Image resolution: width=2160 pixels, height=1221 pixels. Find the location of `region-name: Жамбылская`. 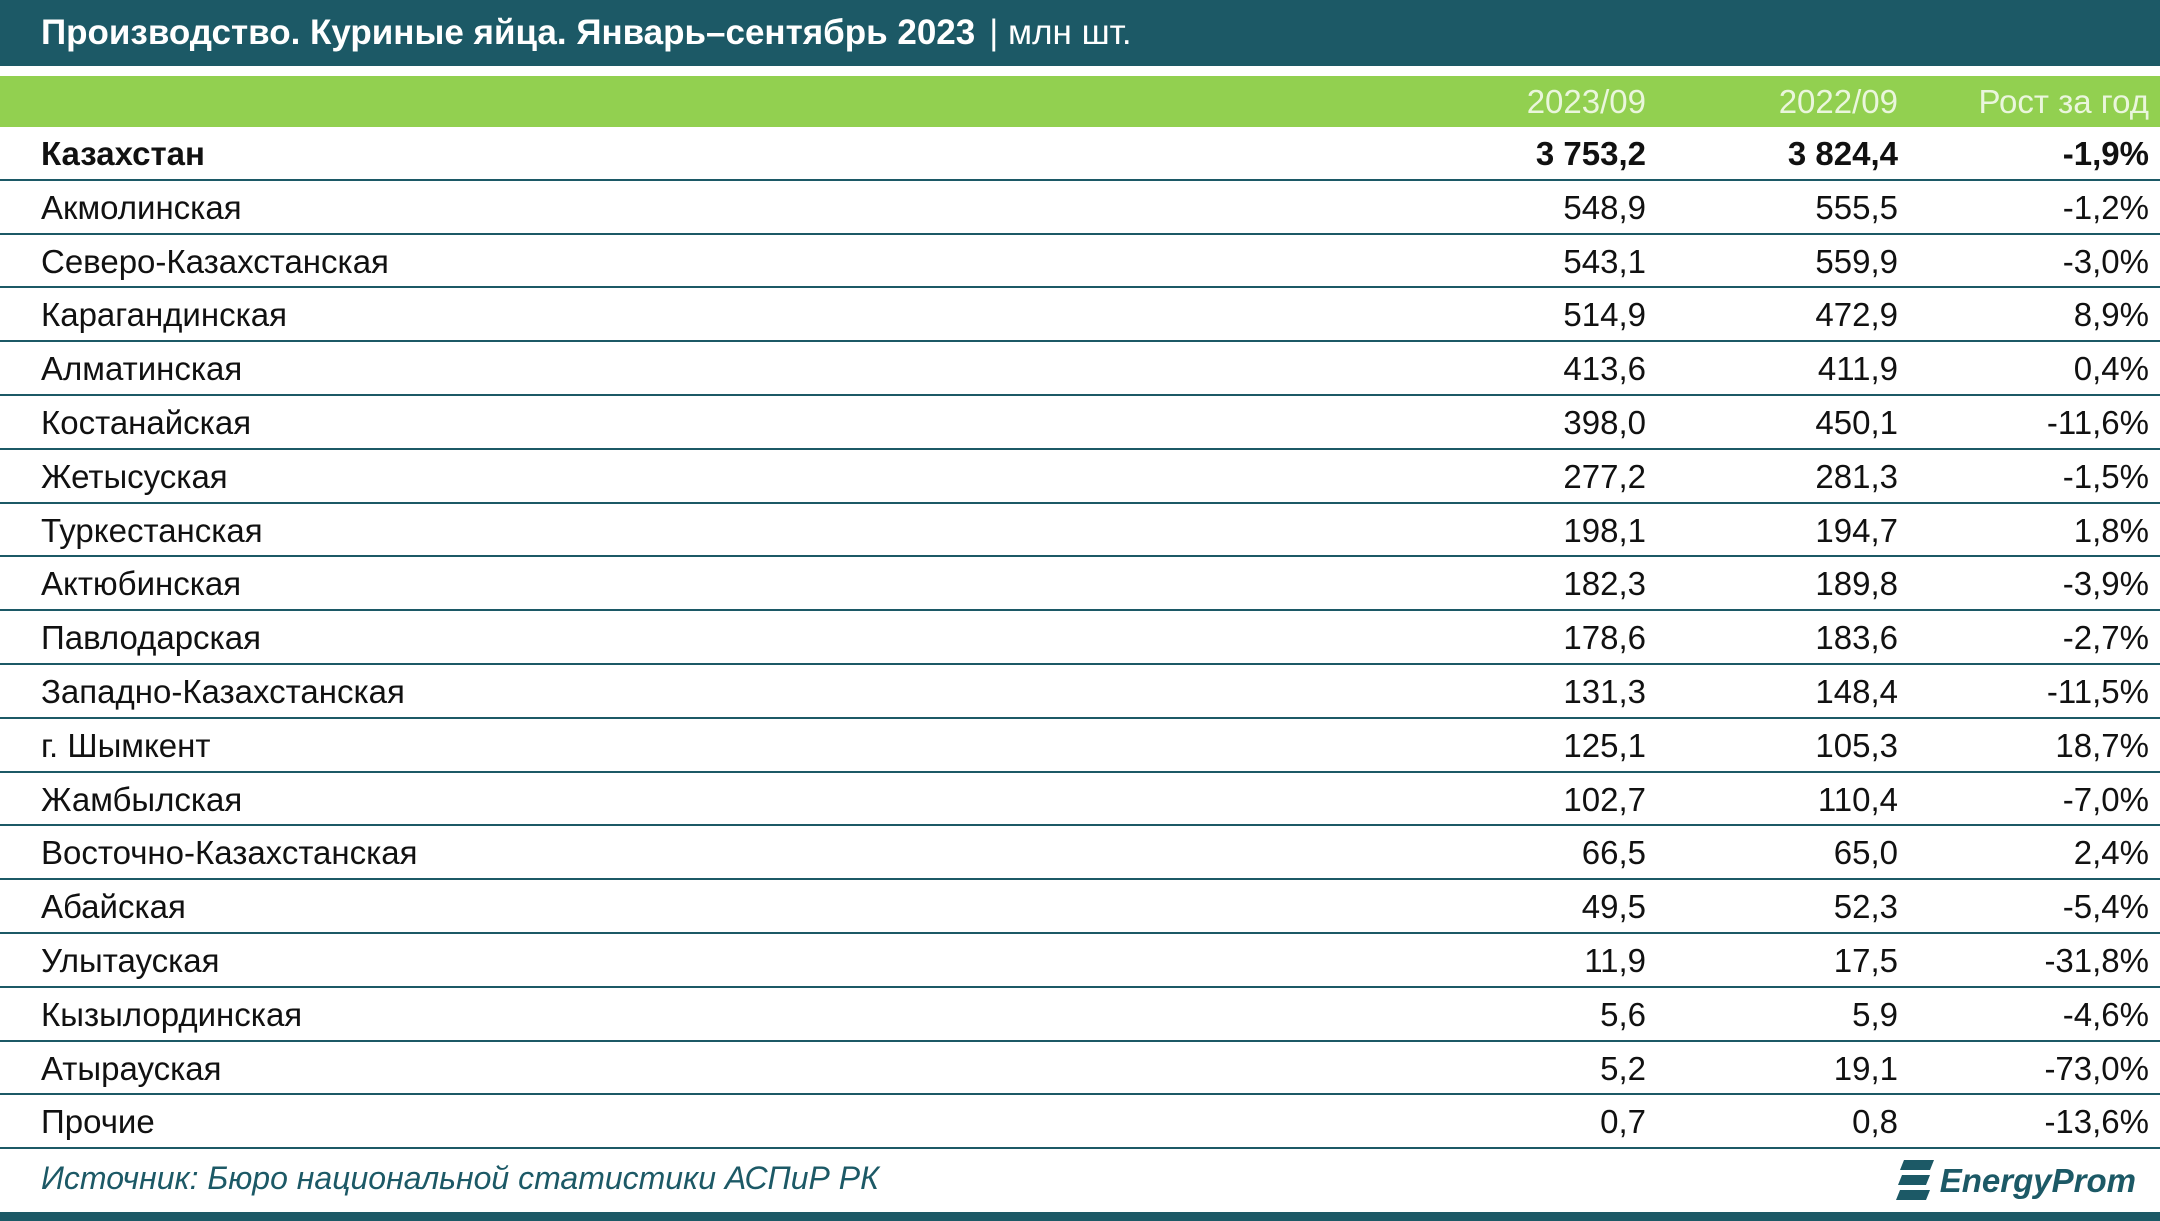

region-name: Жамбылская is located at coordinates (142, 799).